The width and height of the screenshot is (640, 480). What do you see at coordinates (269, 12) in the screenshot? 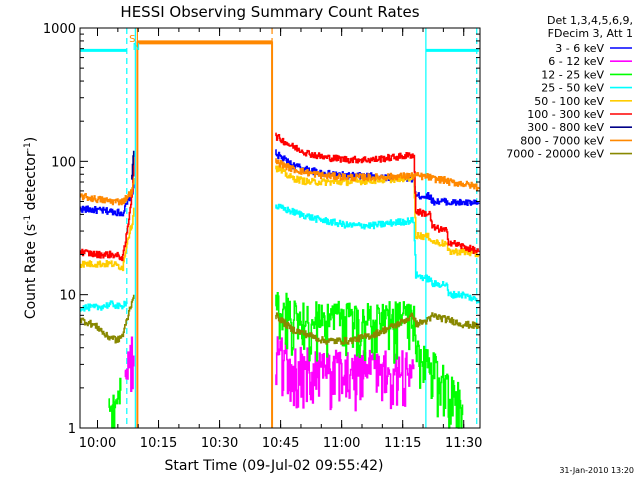
I see `chart-title: HESSI Observing Summary Count Rates` at bounding box center [269, 12].